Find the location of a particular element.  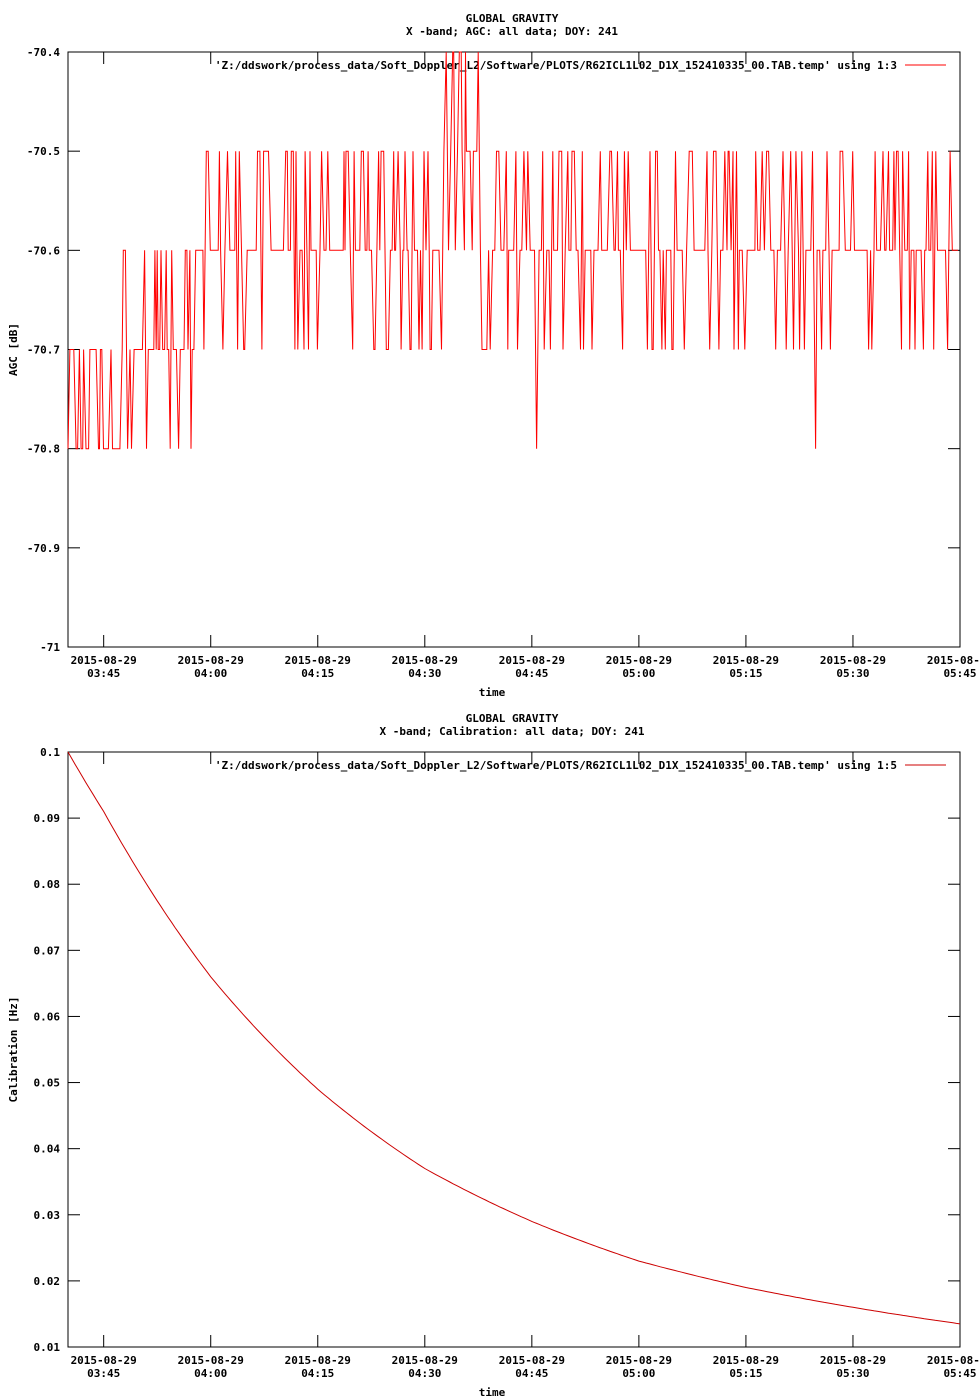

y-tick-label: 0.1 is located at coordinates (50, 752).